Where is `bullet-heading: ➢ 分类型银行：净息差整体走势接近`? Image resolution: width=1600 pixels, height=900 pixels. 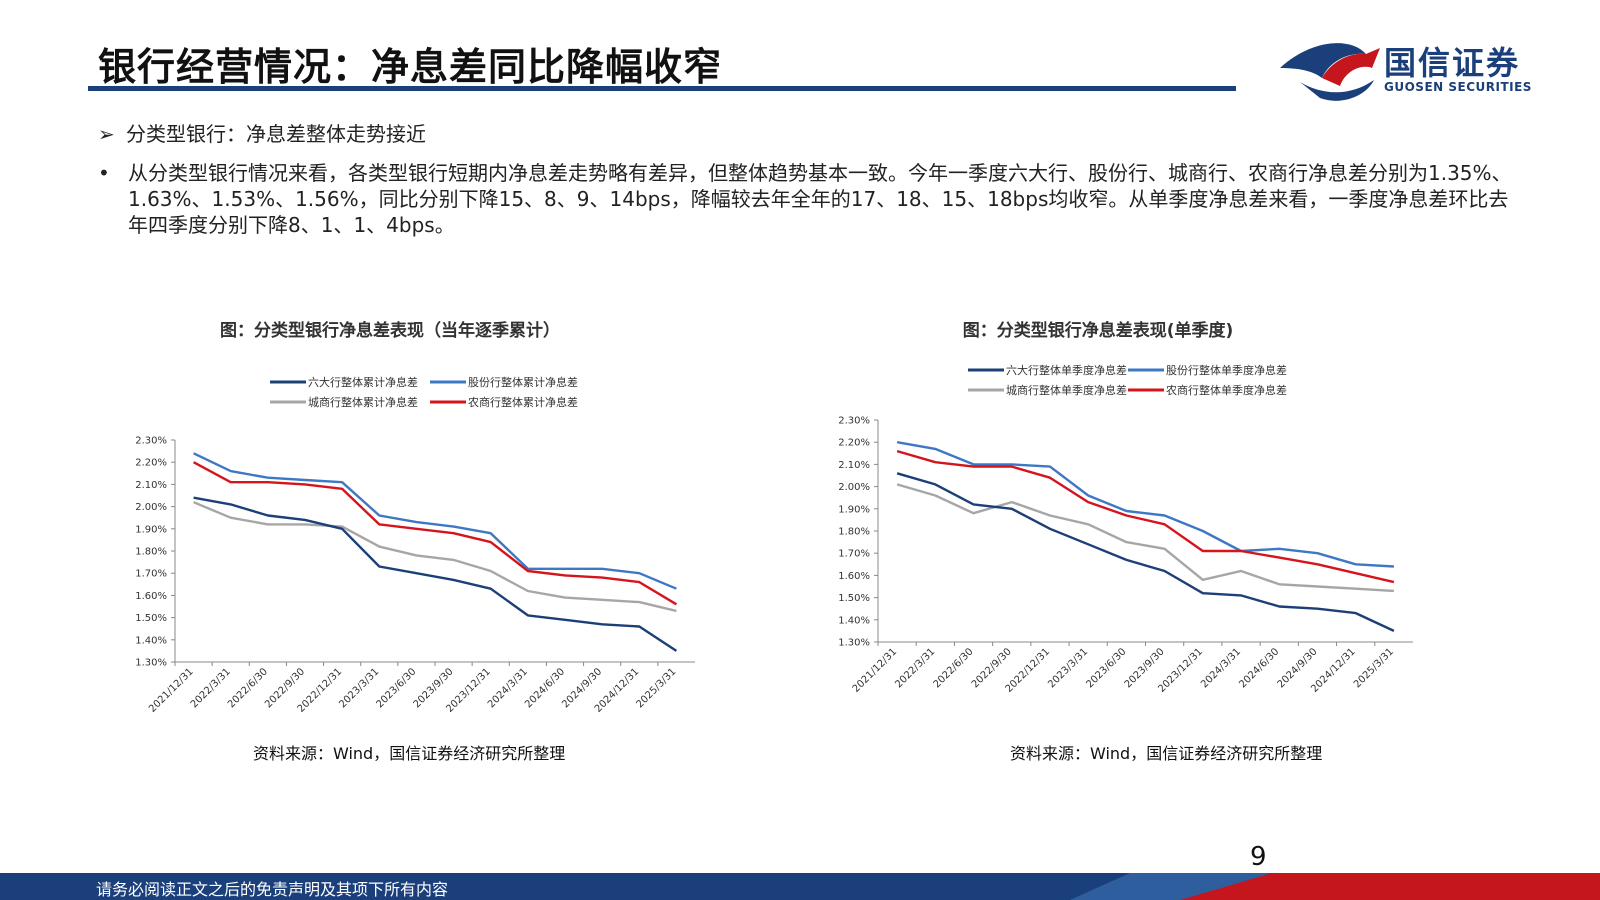 bullet-heading: ➢ 分类型银行：净息差整体走势接近 is located at coordinates (262, 132).